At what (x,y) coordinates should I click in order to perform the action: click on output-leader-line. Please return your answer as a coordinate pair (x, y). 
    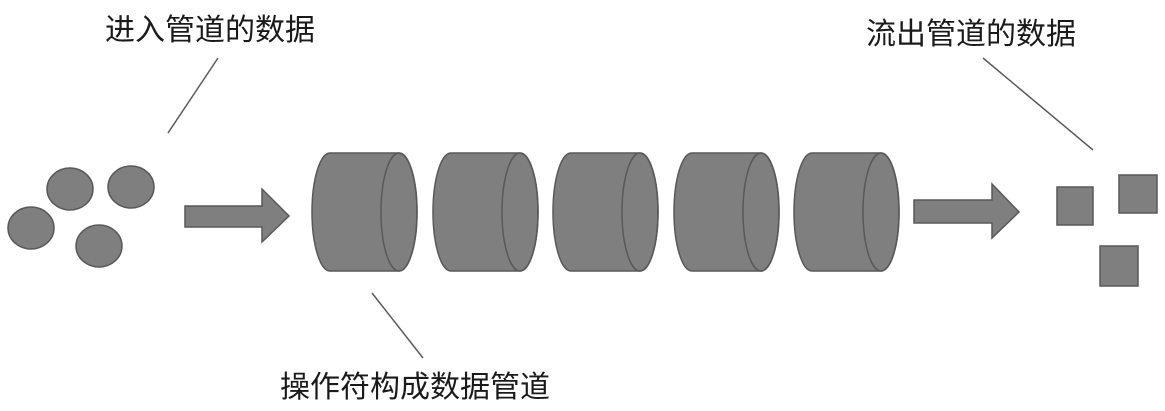
    Looking at the image, I should click on (1038, 104).